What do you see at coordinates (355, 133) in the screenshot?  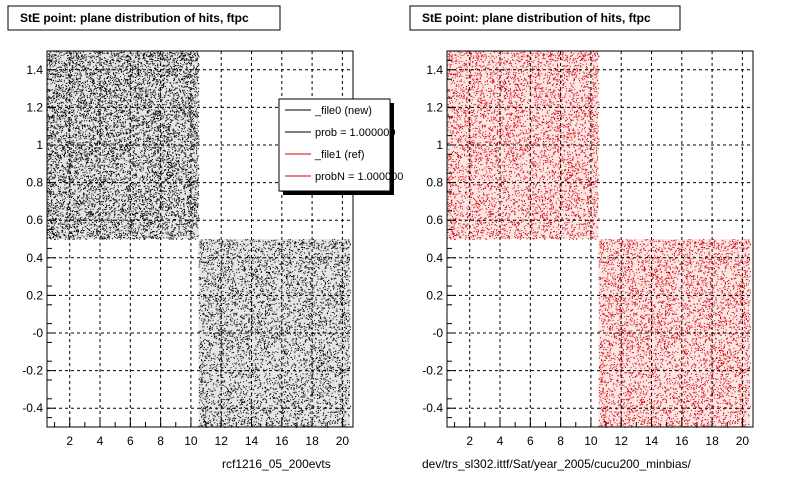 I see `legend-entry-label: prob = 1.000000` at bounding box center [355, 133].